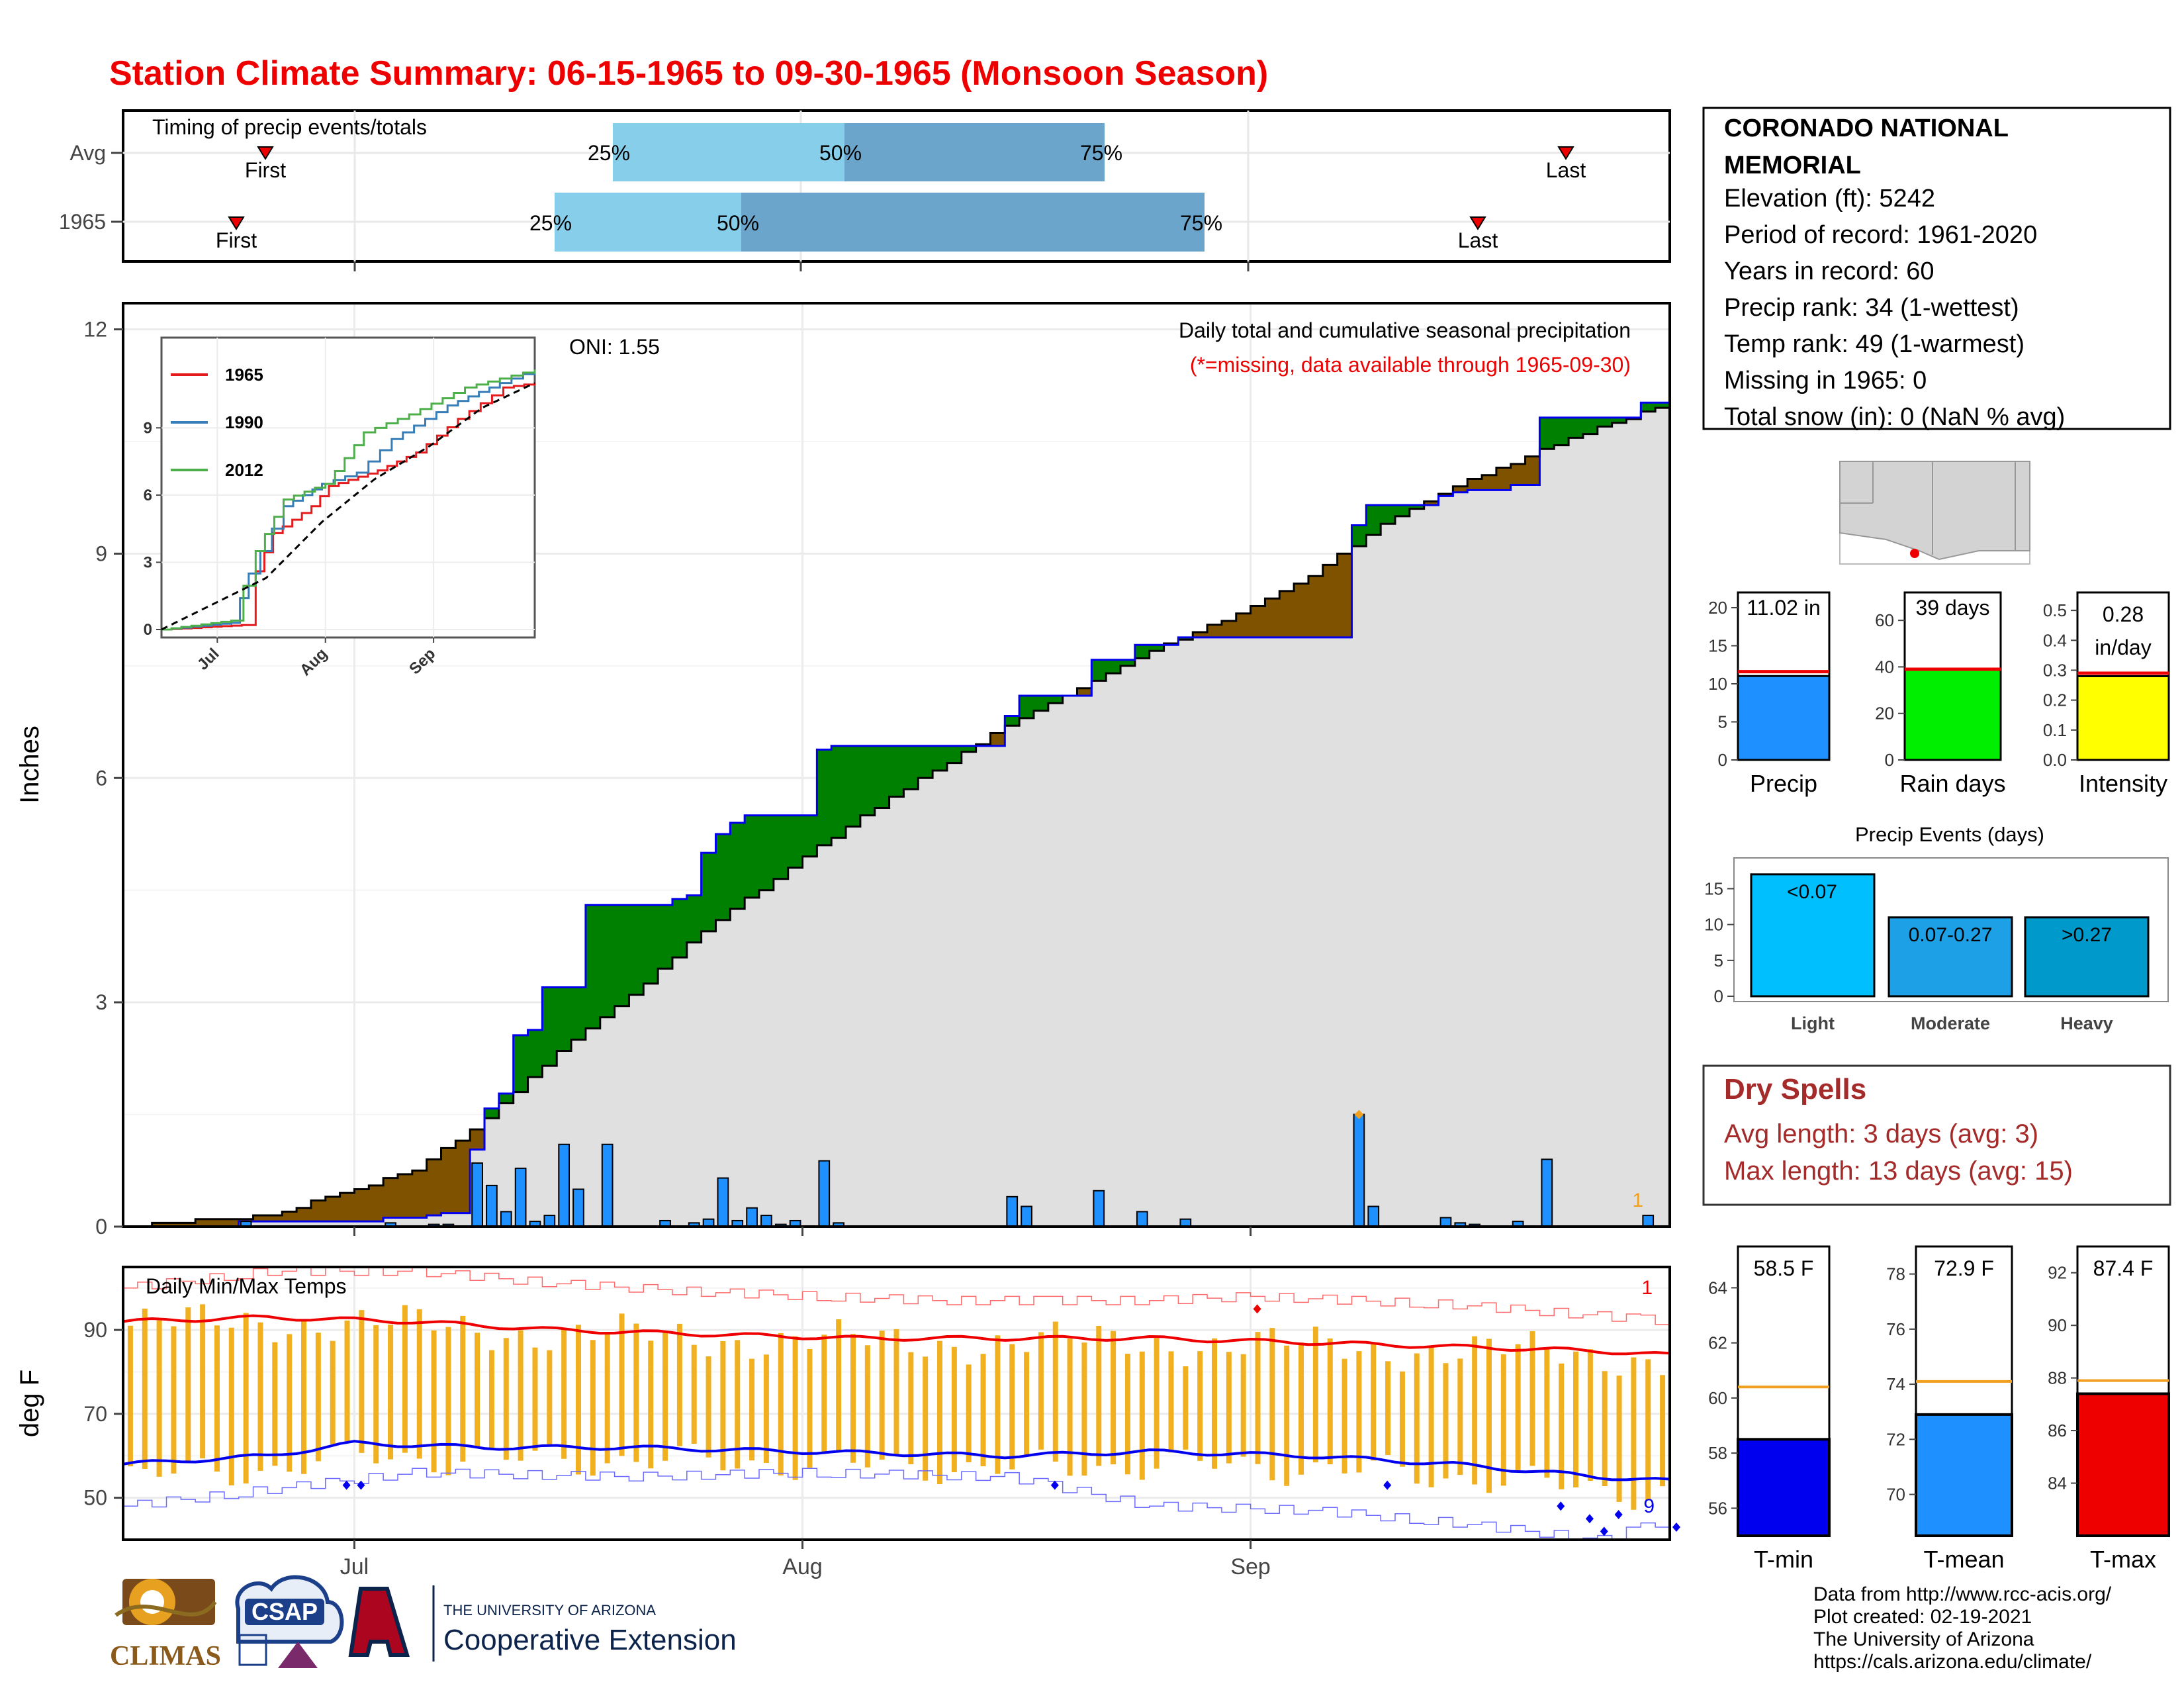 The height and width of the screenshot is (1688, 2184). Describe the element at coordinates (1638, 1200) in the screenshot. I see `precip-missing-count: 1` at that location.